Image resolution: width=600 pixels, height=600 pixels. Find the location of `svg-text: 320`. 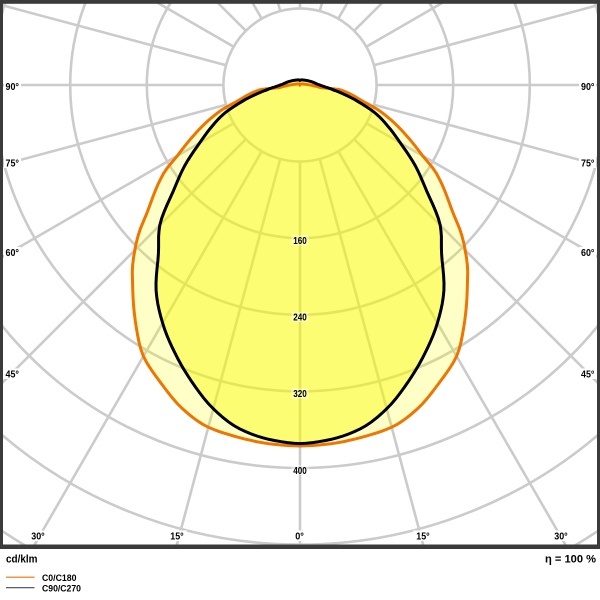

svg-text: 320 is located at coordinates (300, 394).